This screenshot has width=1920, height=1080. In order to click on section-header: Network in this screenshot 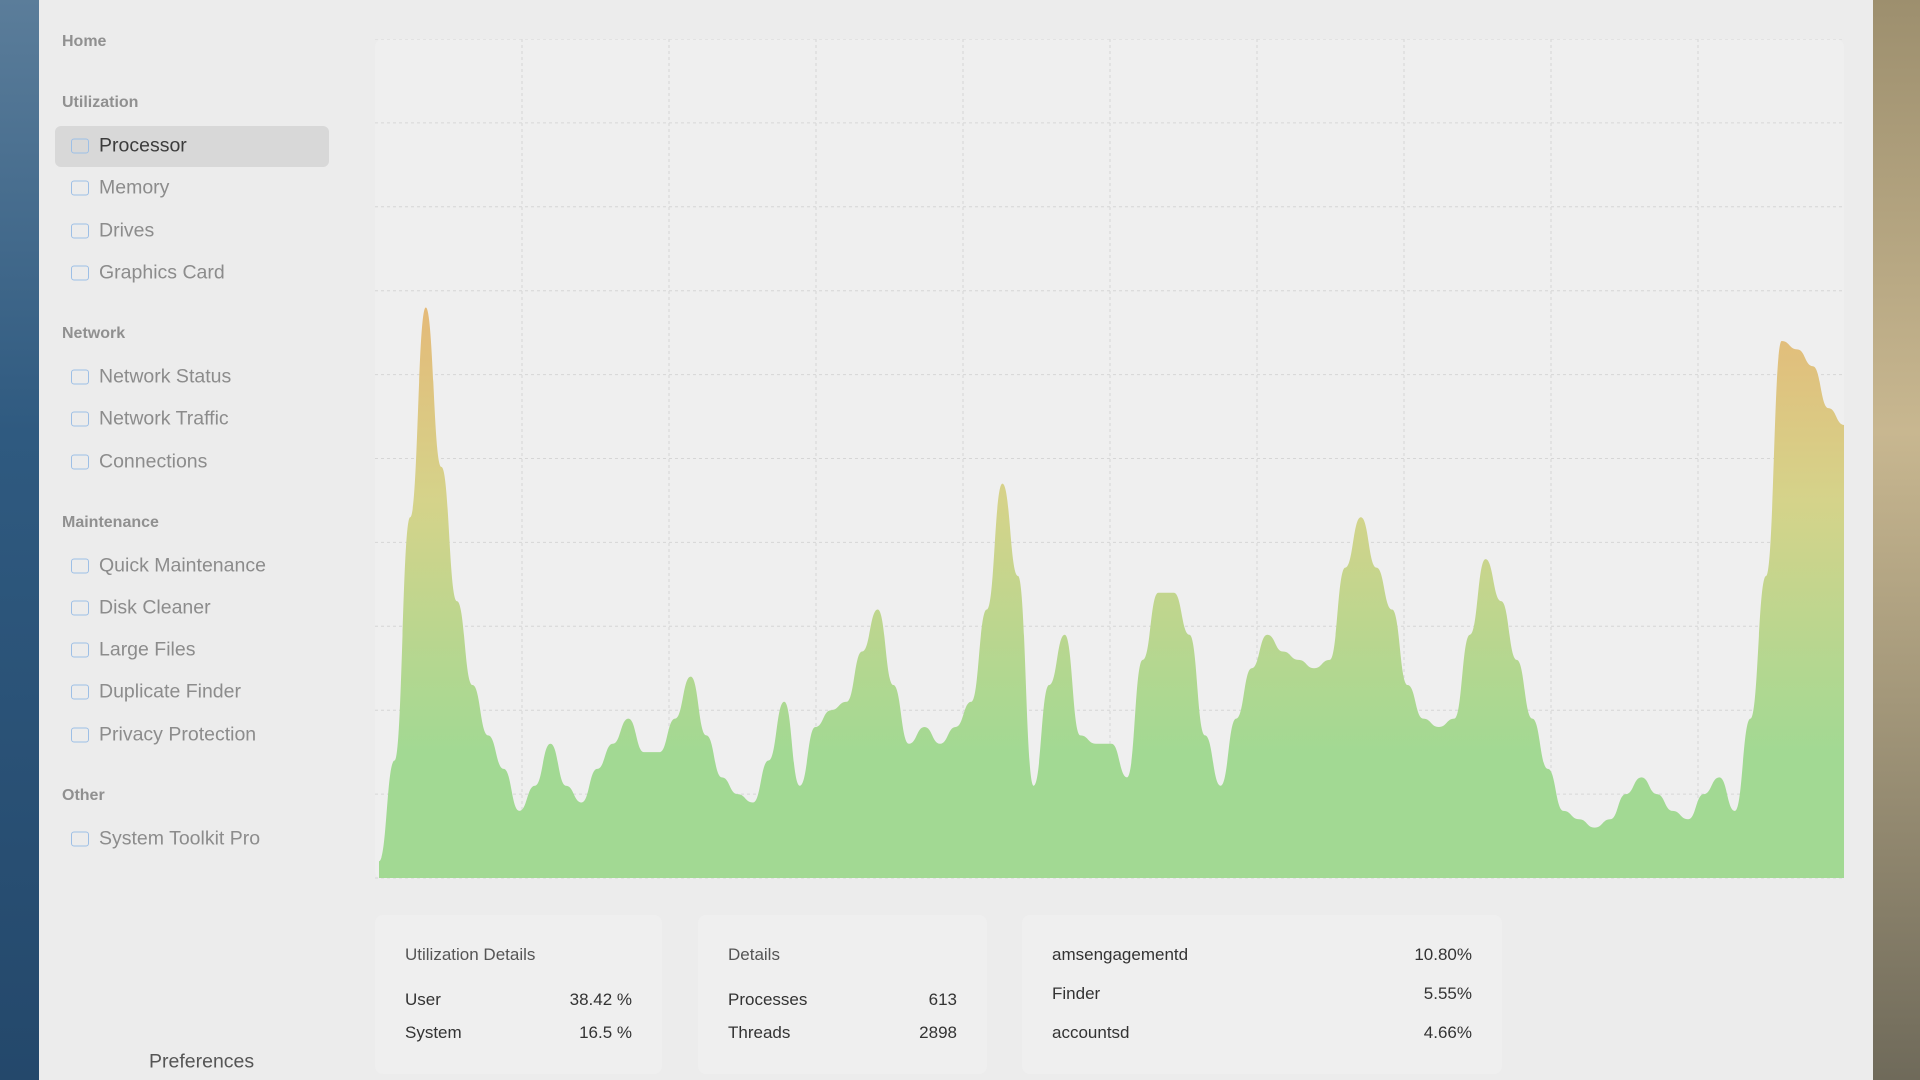, I will do `click(94, 333)`.